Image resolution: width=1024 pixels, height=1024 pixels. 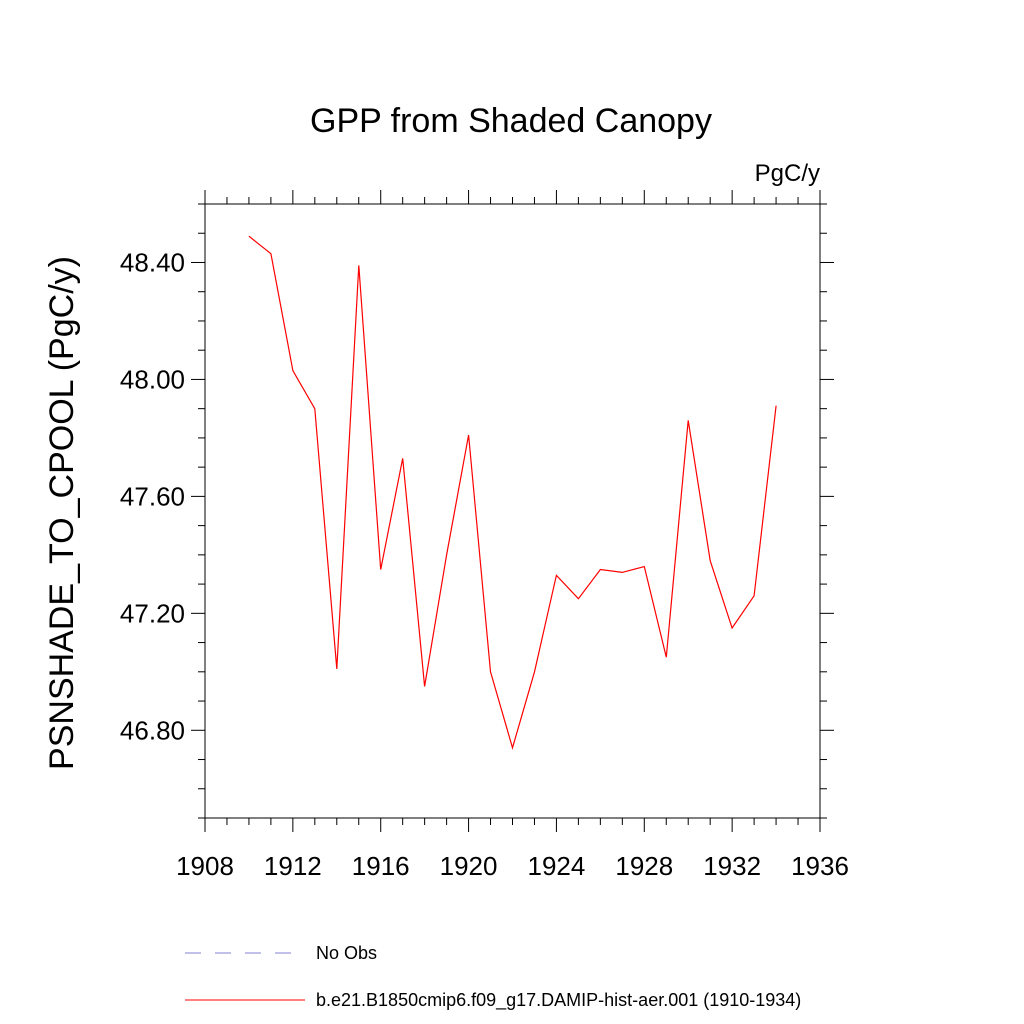 I want to click on y-tick-label: 47.20, so click(x=152, y=613).